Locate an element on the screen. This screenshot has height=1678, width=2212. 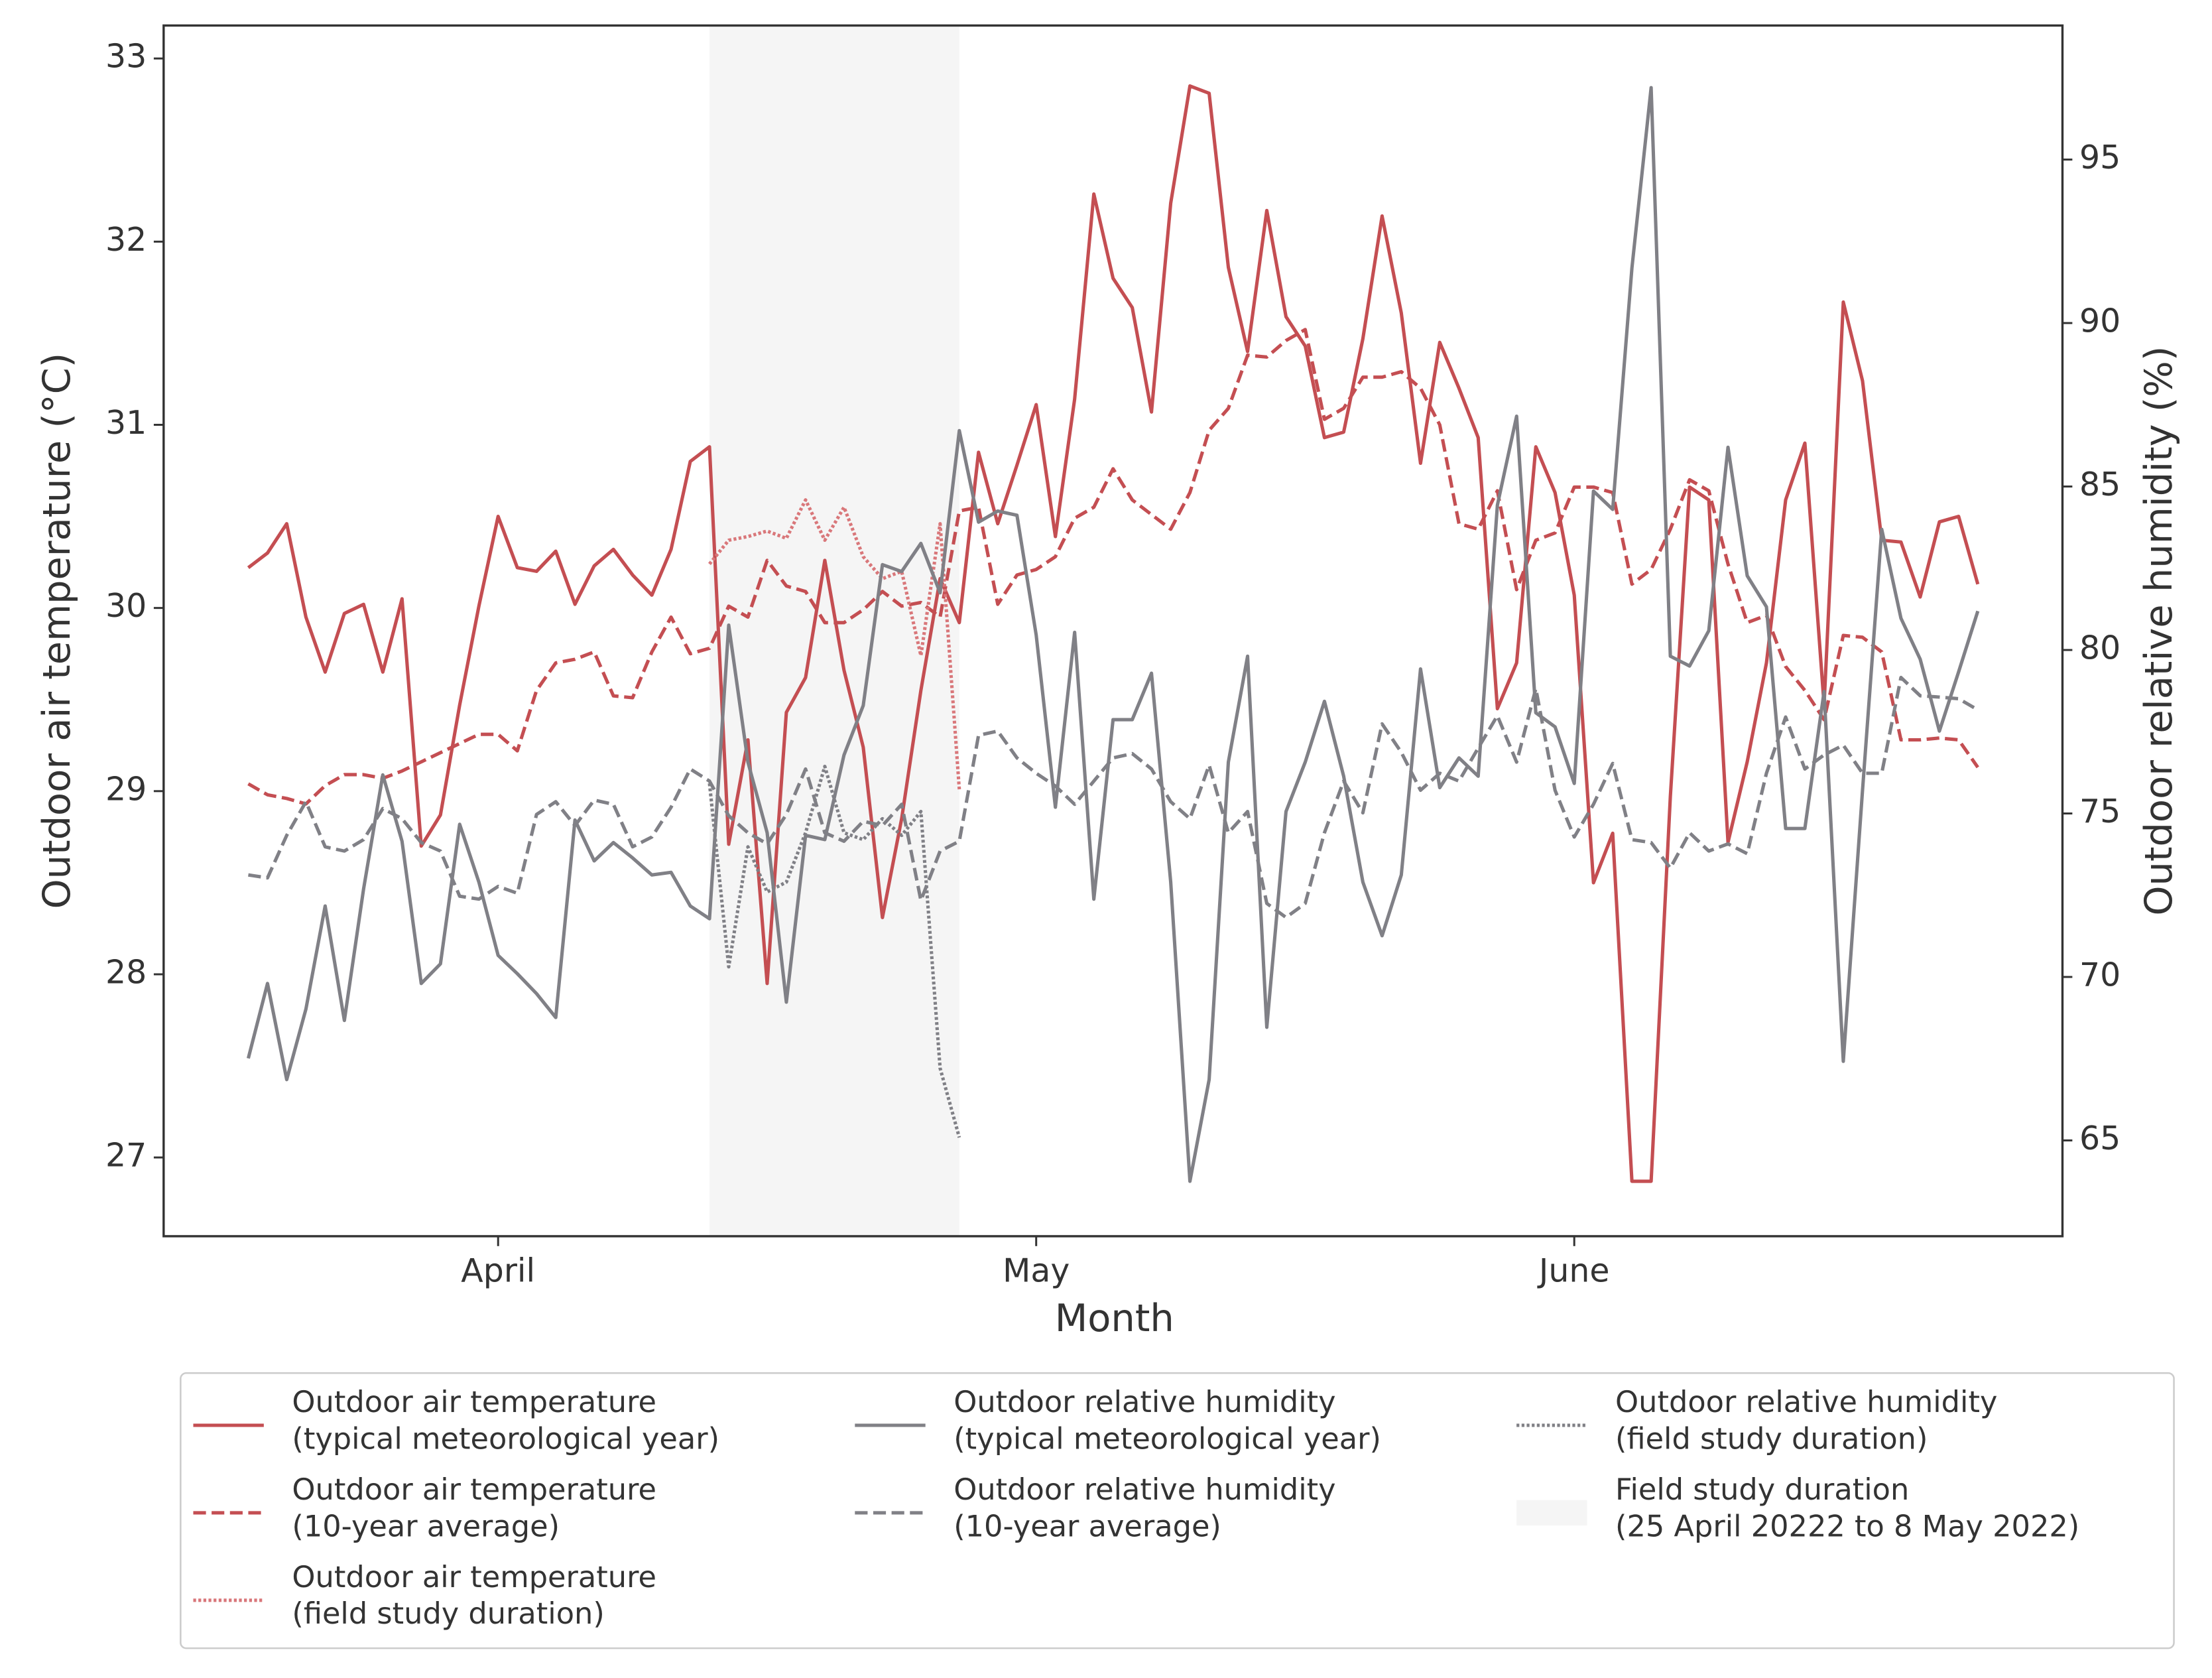
x-axis-label: Month is located at coordinates (1114, 1318).